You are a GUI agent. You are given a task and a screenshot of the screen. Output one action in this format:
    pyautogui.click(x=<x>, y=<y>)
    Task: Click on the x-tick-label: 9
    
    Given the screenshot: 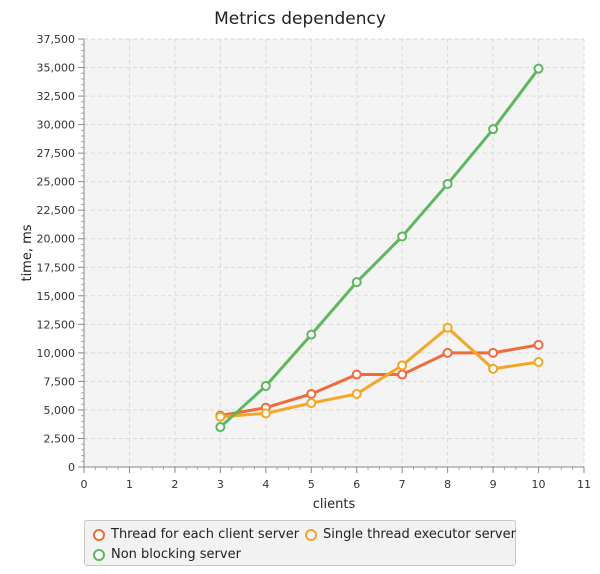 What is the action you would take?
    pyautogui.click(x=493, y=484)
    